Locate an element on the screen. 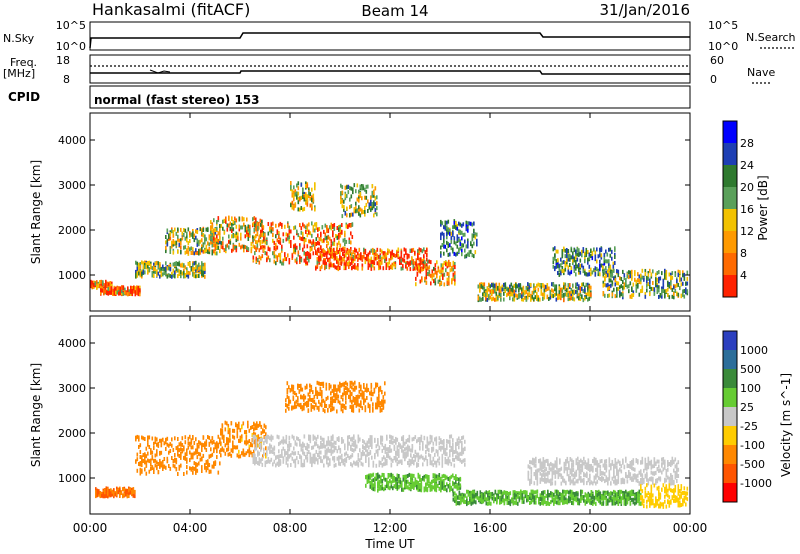 This screenshot has width=800, height=554. freq-tick-top: 18 is located at coordinates (63, 60).